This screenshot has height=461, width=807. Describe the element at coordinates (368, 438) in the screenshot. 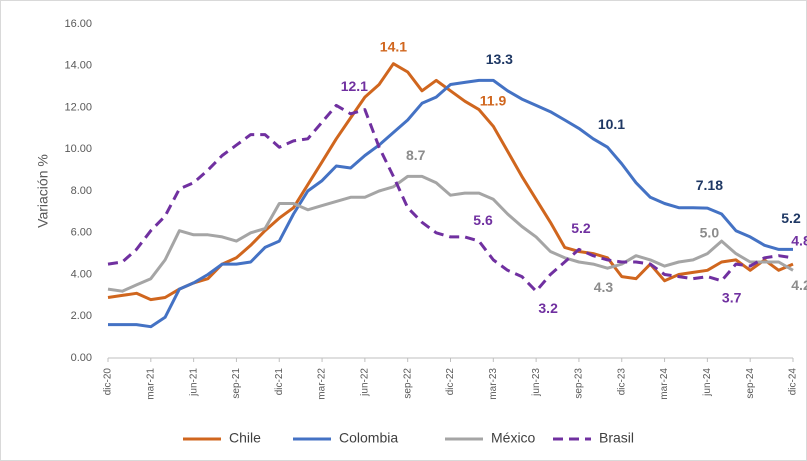

I see `legend-label: Colombia` at that location.